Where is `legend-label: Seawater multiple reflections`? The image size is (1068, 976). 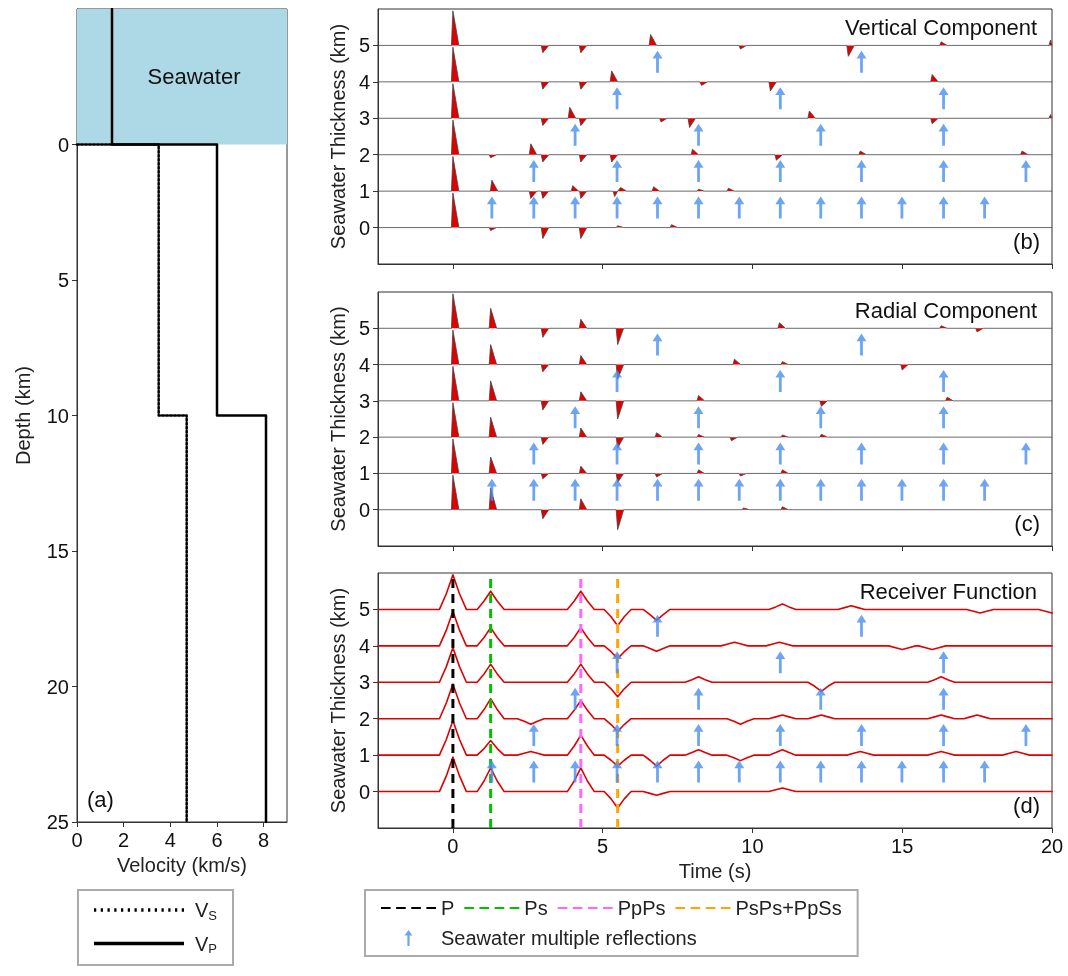 legend-label: Seawater multiple reflections is located at coordinates (569, 938).